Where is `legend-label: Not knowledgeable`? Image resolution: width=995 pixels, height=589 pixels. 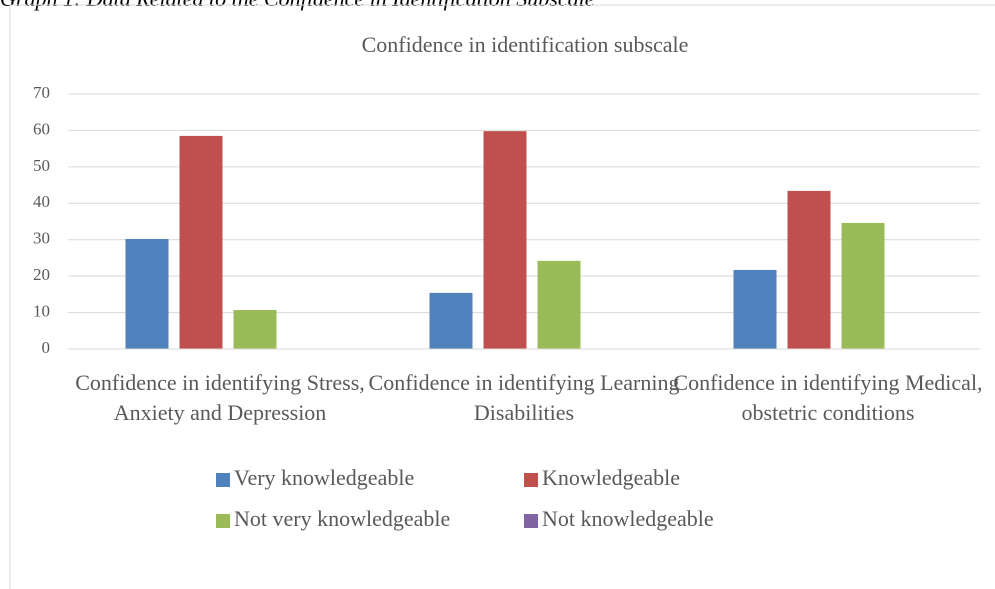
legend-label: Not knowledgeable is located at coordinates (628, 518).